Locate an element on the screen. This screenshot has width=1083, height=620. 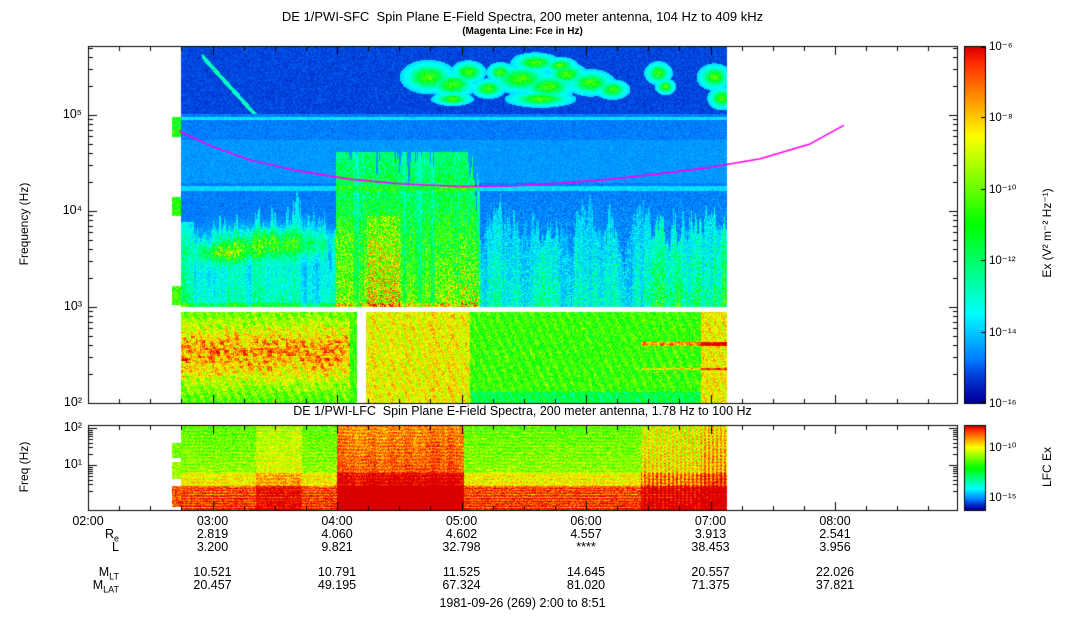
x-tick-label: 04:00 is located at coordinates (337, 521).